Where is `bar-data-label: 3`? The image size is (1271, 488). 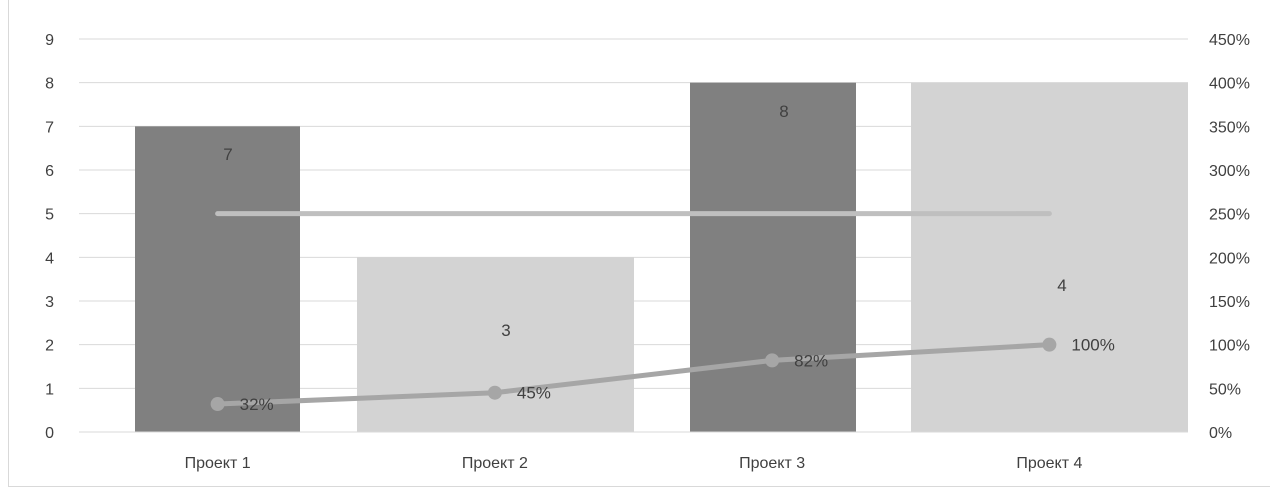
bar-data-label: 3 is located at coordinates (505, 330).